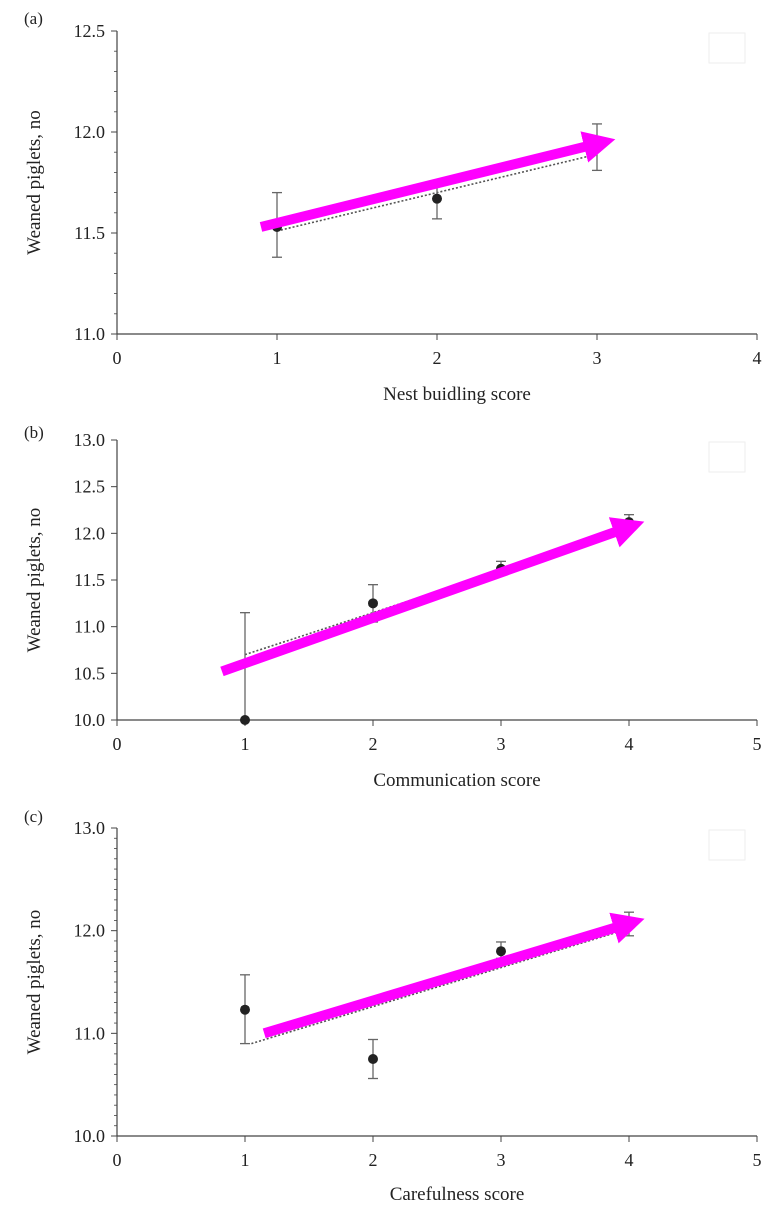 This screenshot has width=779, height=1207. I want to click on panel-label: (b), so click(34, 432).